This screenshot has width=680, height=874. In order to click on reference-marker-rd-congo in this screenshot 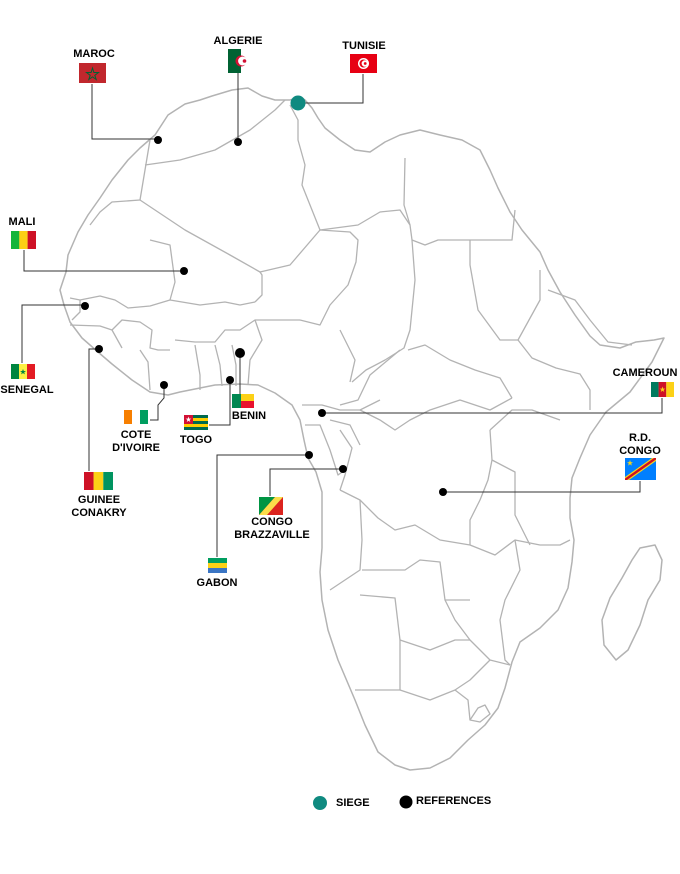, I will do `click(443, 492)`.